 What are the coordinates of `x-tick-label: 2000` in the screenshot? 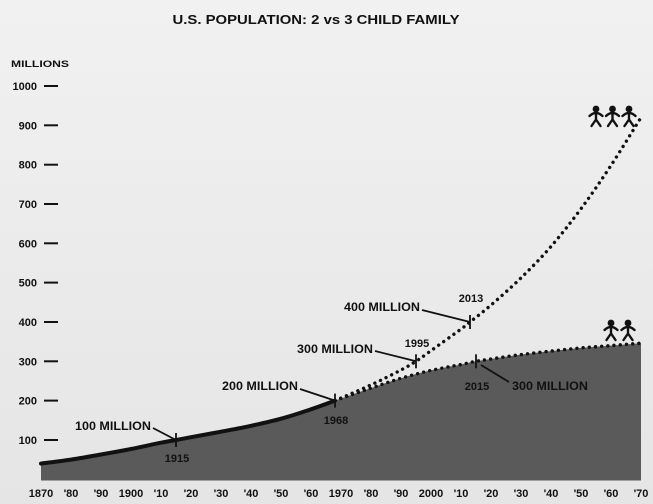 It's located at (431, 494).